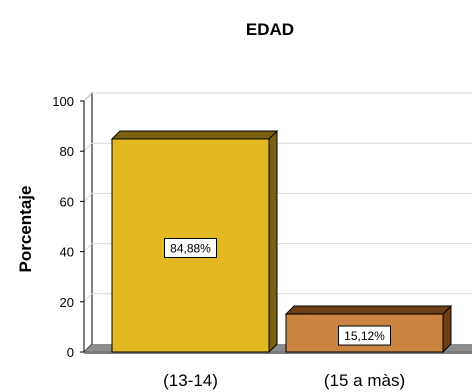 This screenshot has width=472, height=392. Describe the element at coordinates (67, 151) in the screenshot. I see `y-tick-label: 80` at that location.